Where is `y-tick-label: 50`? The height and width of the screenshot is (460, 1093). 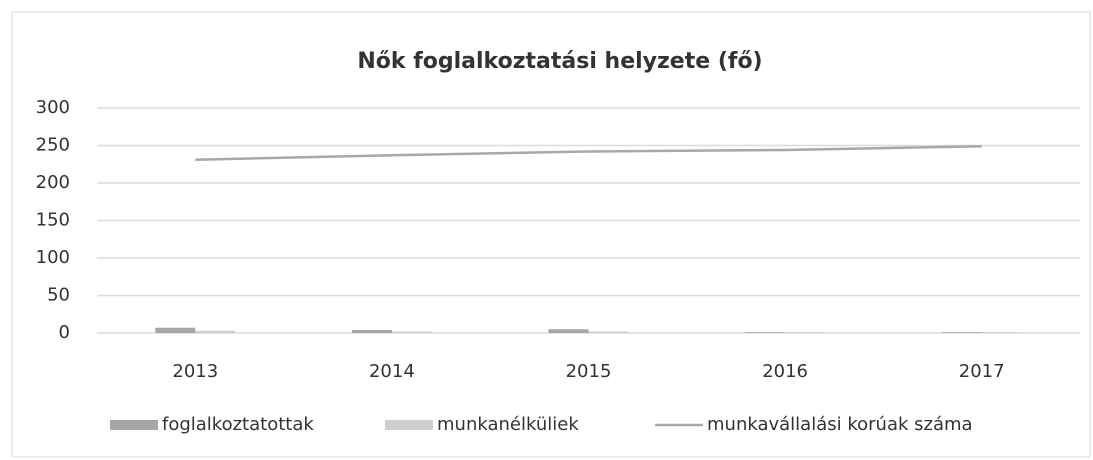
y-tick-label: 50 is located at coordinates (58, 295).